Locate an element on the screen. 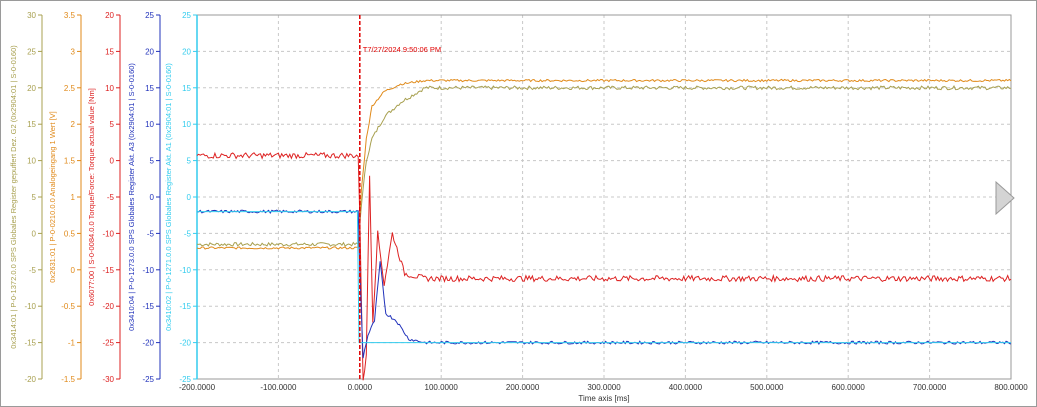 The height and width of the screenshot is (407, 1037). y-tick-label: 3 is located at coordinates (73, 51).